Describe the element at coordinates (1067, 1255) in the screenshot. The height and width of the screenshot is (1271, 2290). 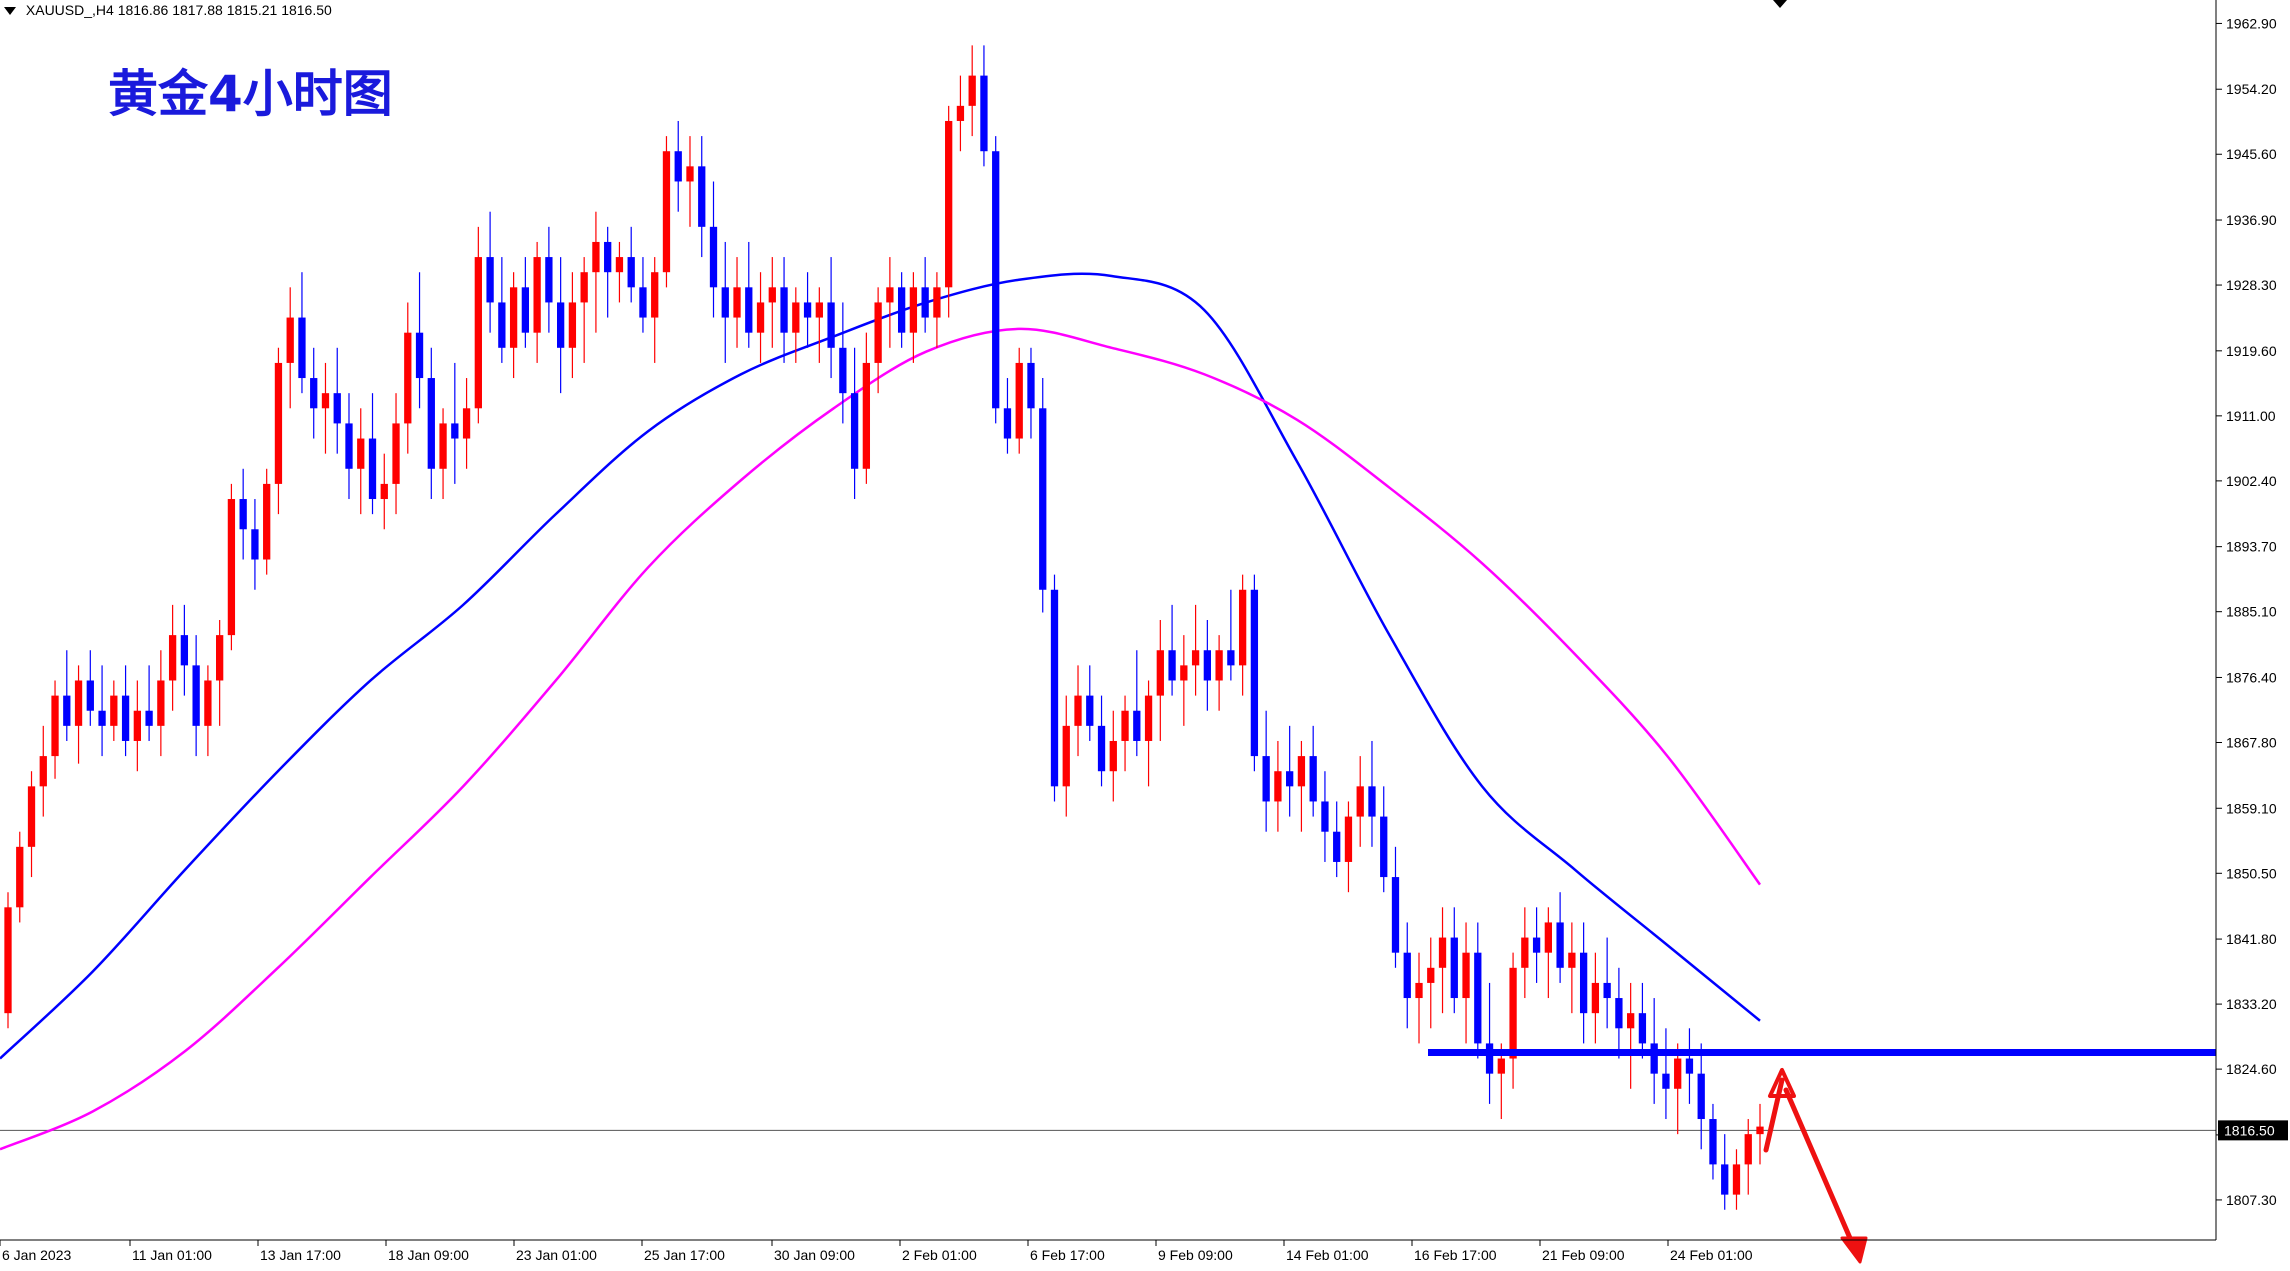
I see `x-tick-label: 6 Feb 17:00` at that location.